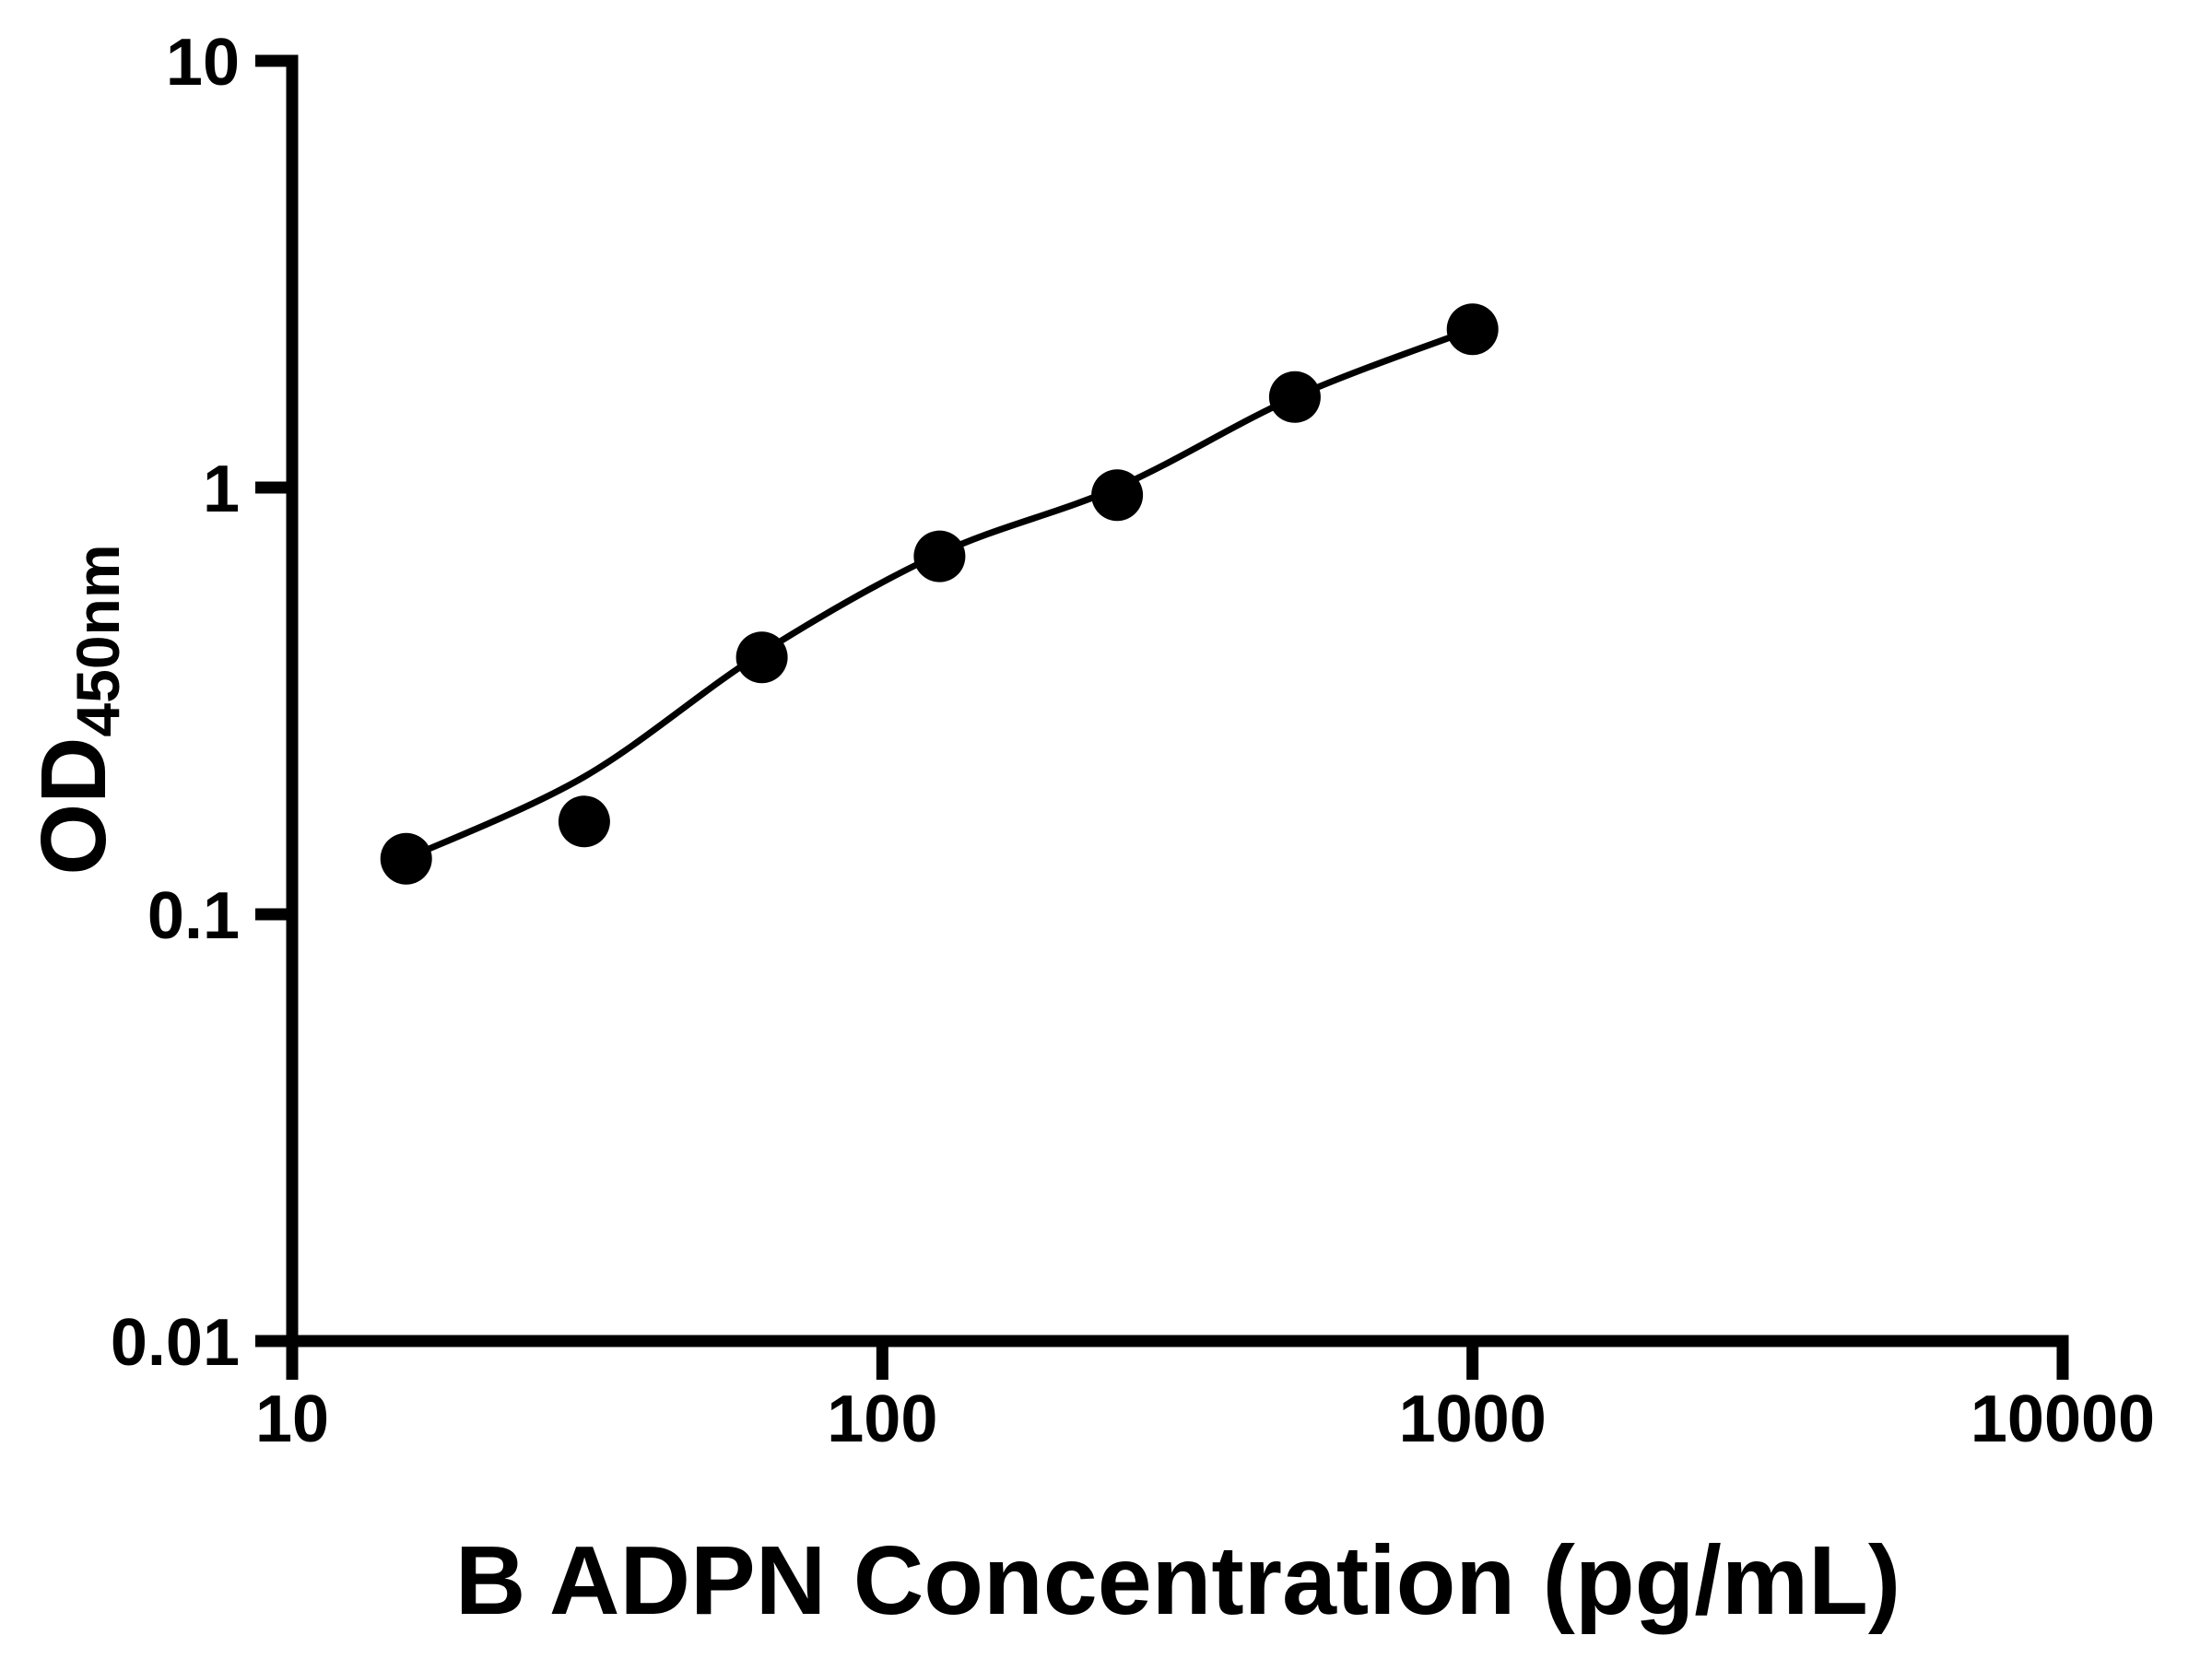  Describe the element at coordinates (221, 489) in the screenshot. I see `y-tick-label: 1` at that location.